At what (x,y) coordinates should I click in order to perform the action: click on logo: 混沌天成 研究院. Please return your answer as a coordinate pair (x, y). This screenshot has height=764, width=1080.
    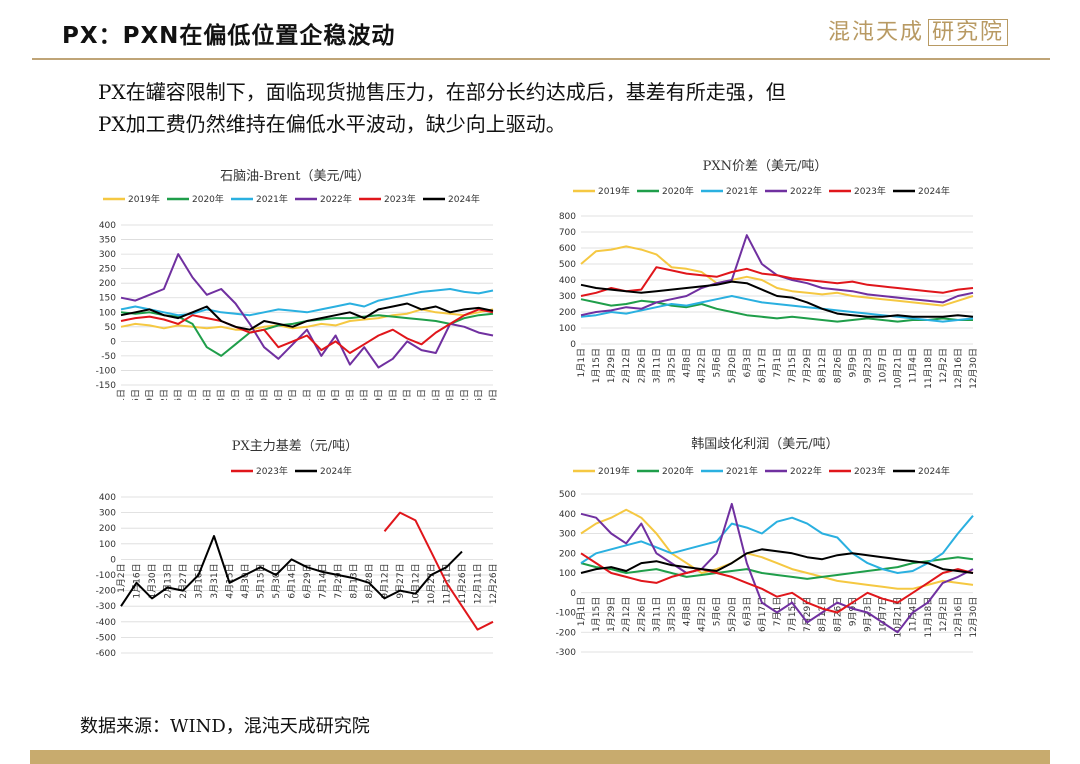
    Looking at the image, I should click on (918, 30).